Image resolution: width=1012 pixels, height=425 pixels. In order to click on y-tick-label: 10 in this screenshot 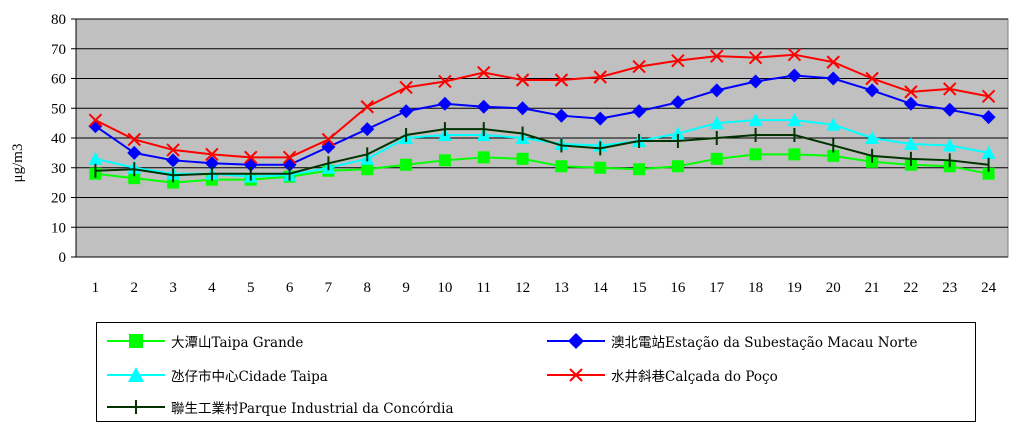, I will do `click(58, 228)`.